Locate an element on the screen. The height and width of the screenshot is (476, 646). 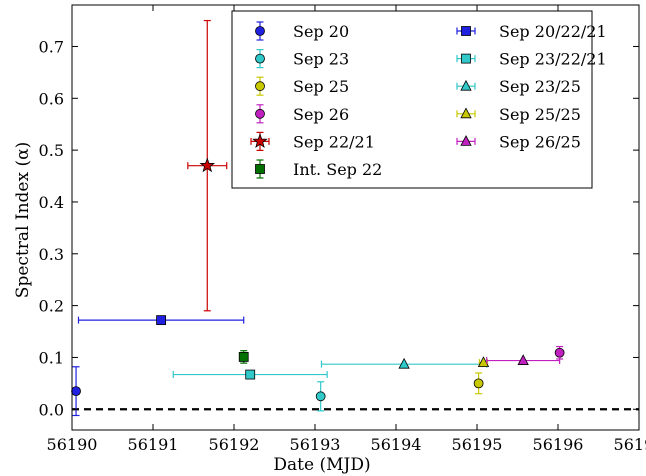
x-tick-label: 56190 is located at coordinates (72, 444).